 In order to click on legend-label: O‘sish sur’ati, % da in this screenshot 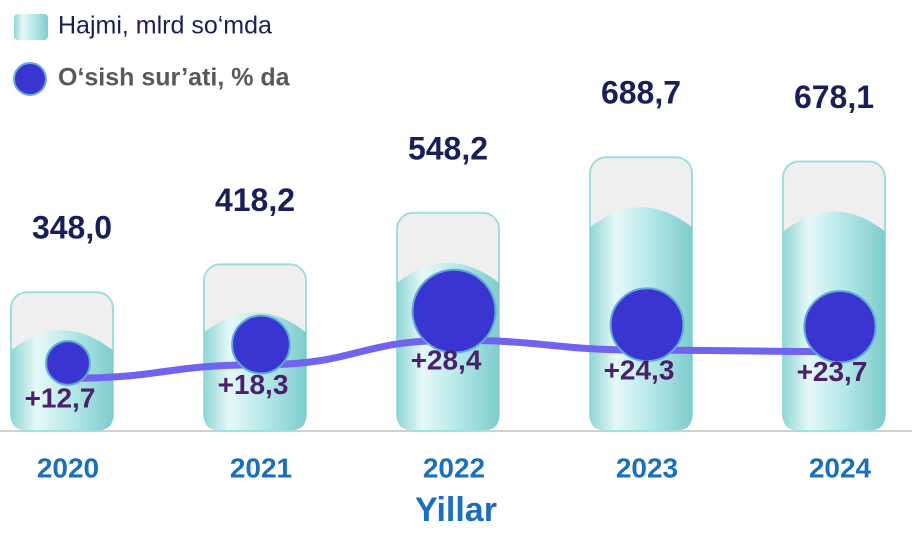, I will do `click(174, 78)`.